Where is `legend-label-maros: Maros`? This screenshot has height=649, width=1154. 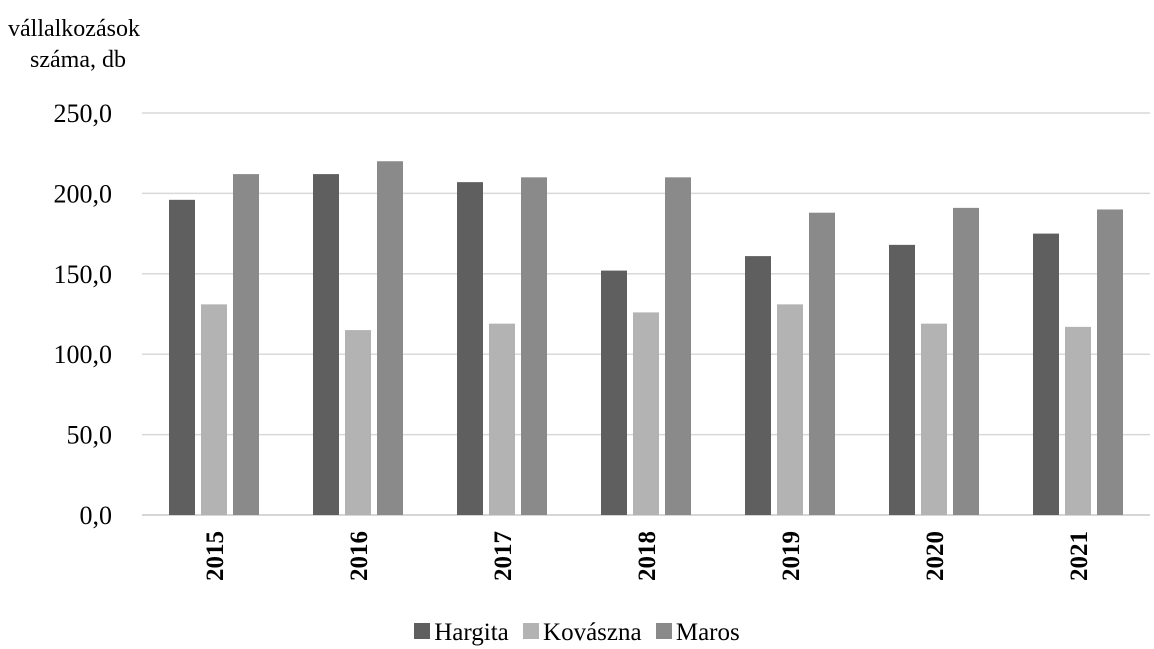
legend-label-maros: Maros is located at coordinates (707, 632).